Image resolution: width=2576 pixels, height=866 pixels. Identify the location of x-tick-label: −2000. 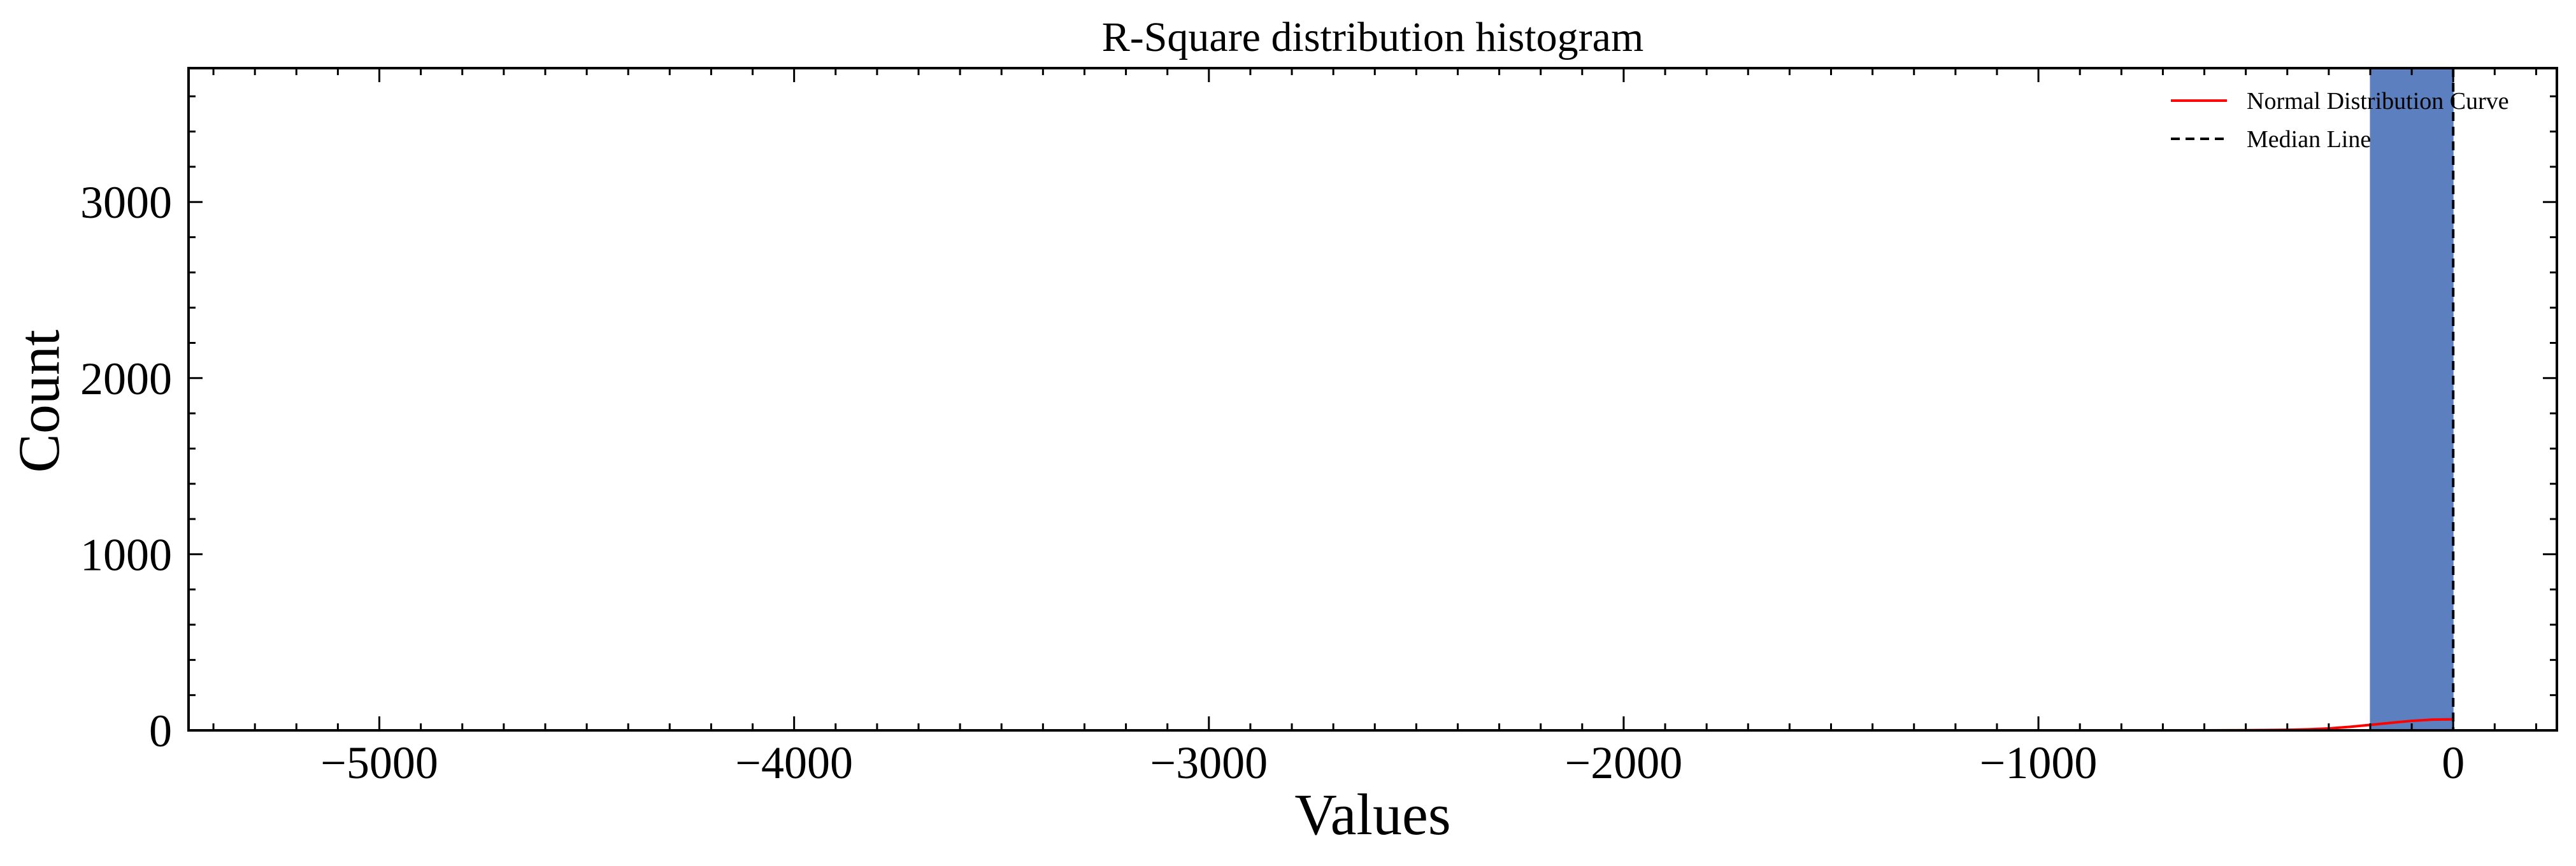
(1624, 762).